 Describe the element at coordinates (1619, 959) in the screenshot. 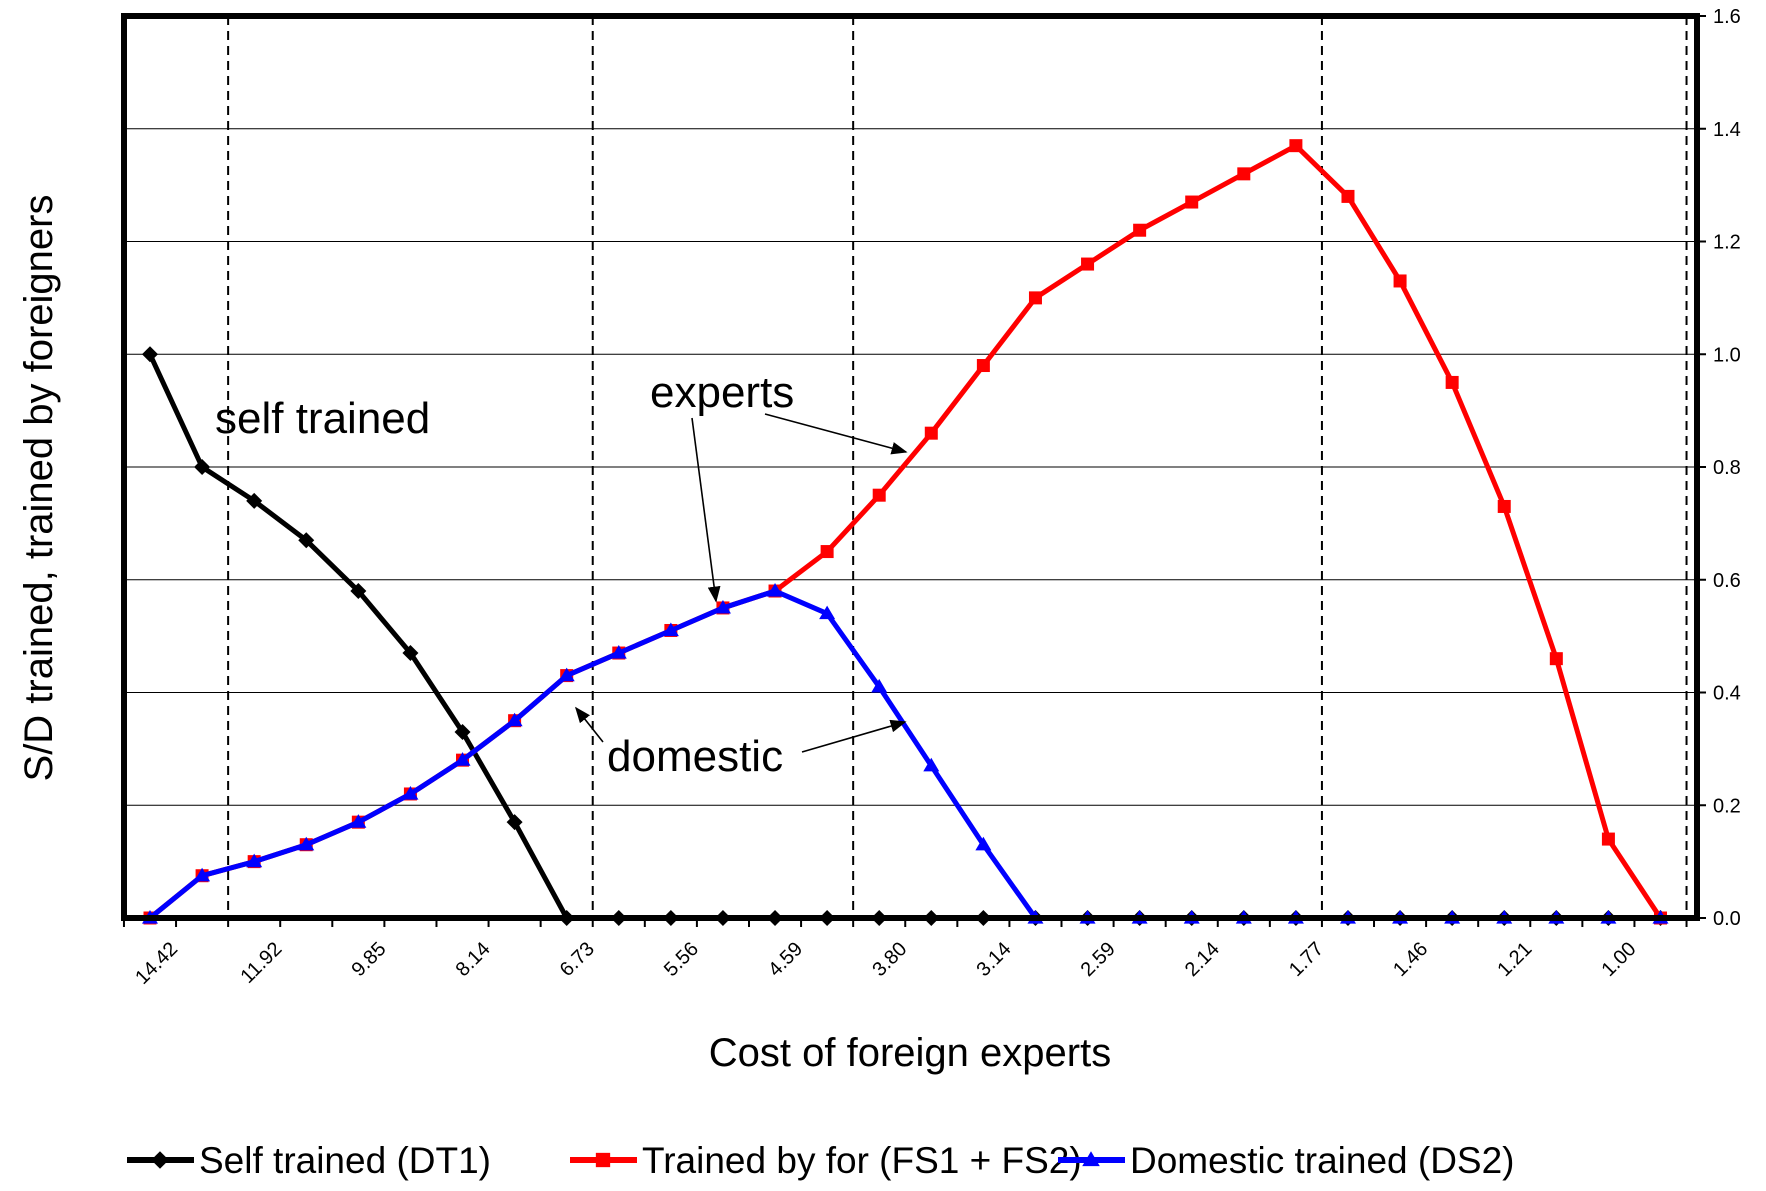

I see `x-tick-label: 1.00` at that location.